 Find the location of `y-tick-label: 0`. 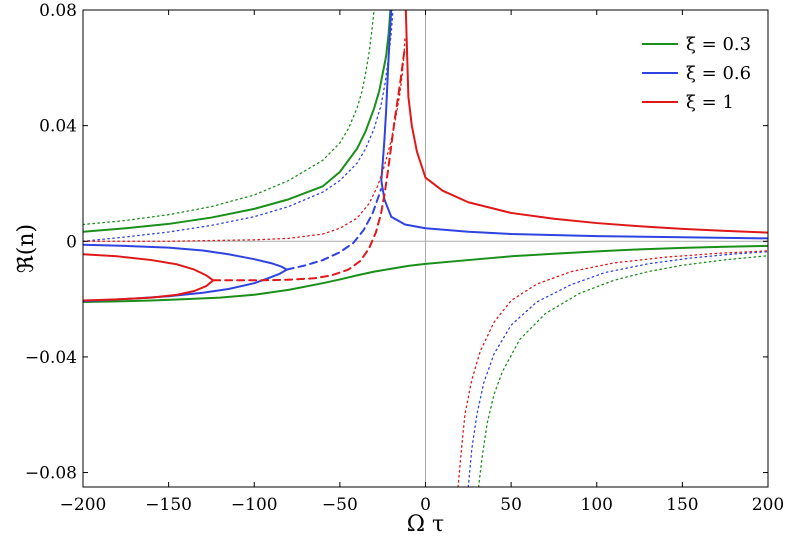

y-tick-label: 0 is located at coordinates (71, 242).